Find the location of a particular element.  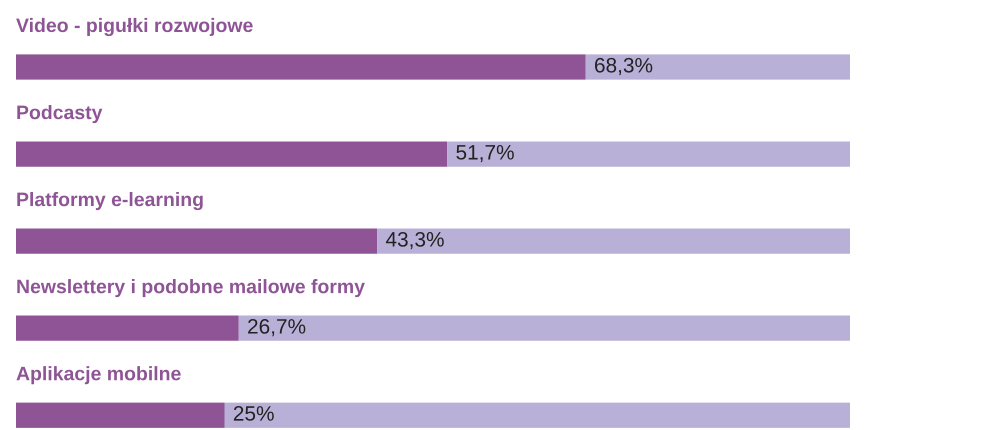

y-tick-label: Podcasty is located at coordinates (59, 114).